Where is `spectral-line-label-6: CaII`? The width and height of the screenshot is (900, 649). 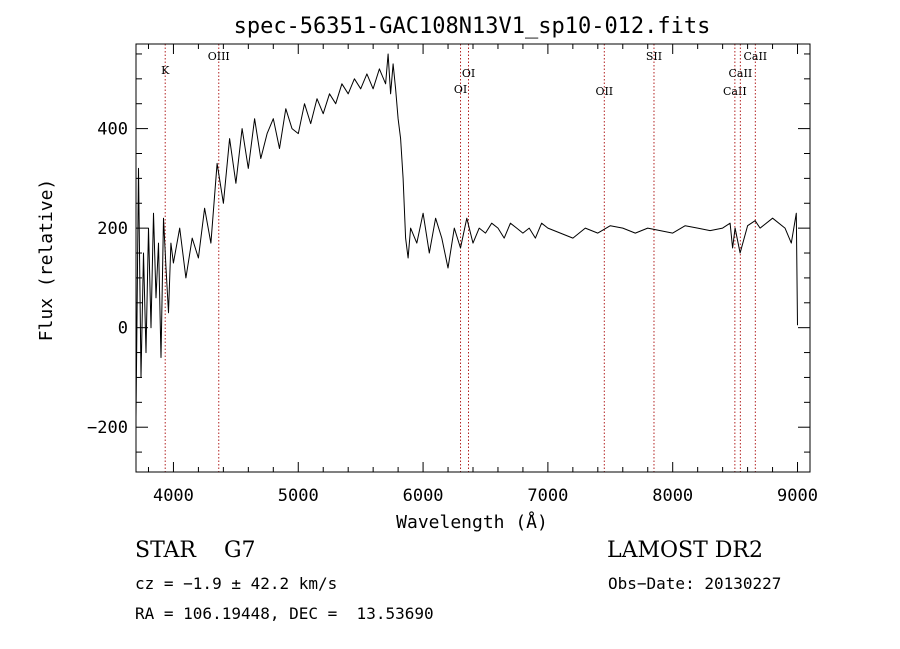
spectral-line-label-6: CaII is located at coordinates (735, 91).